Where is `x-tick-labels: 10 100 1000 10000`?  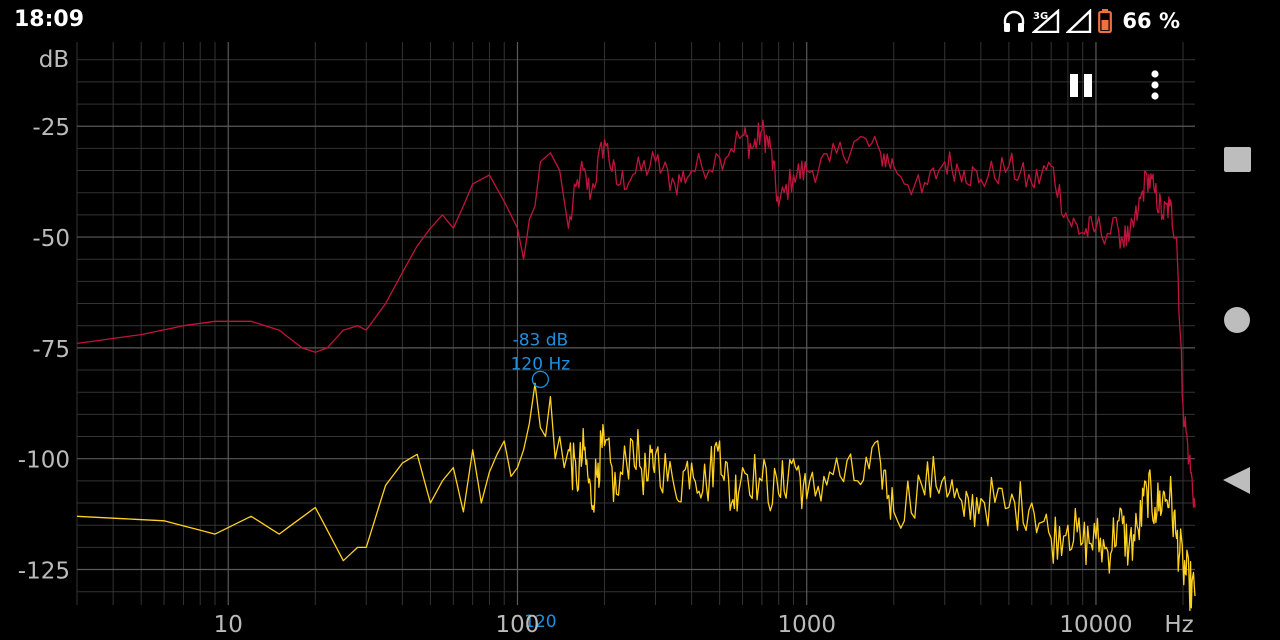
x-tick-labels: 10 100 1000 10000 is located at coordinates (673, 625).